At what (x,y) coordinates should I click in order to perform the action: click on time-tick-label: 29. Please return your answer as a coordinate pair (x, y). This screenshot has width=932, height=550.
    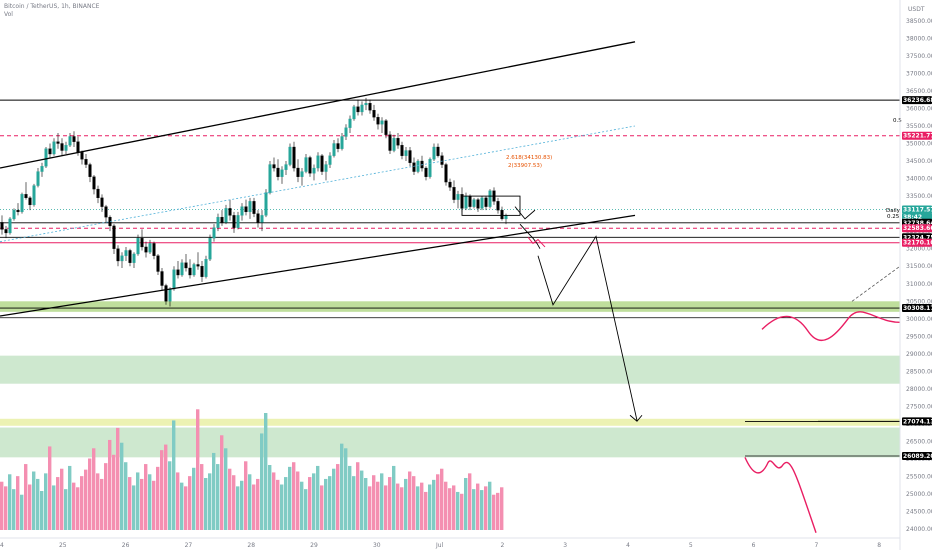
    Looking at the image, I should click on (314, 545).